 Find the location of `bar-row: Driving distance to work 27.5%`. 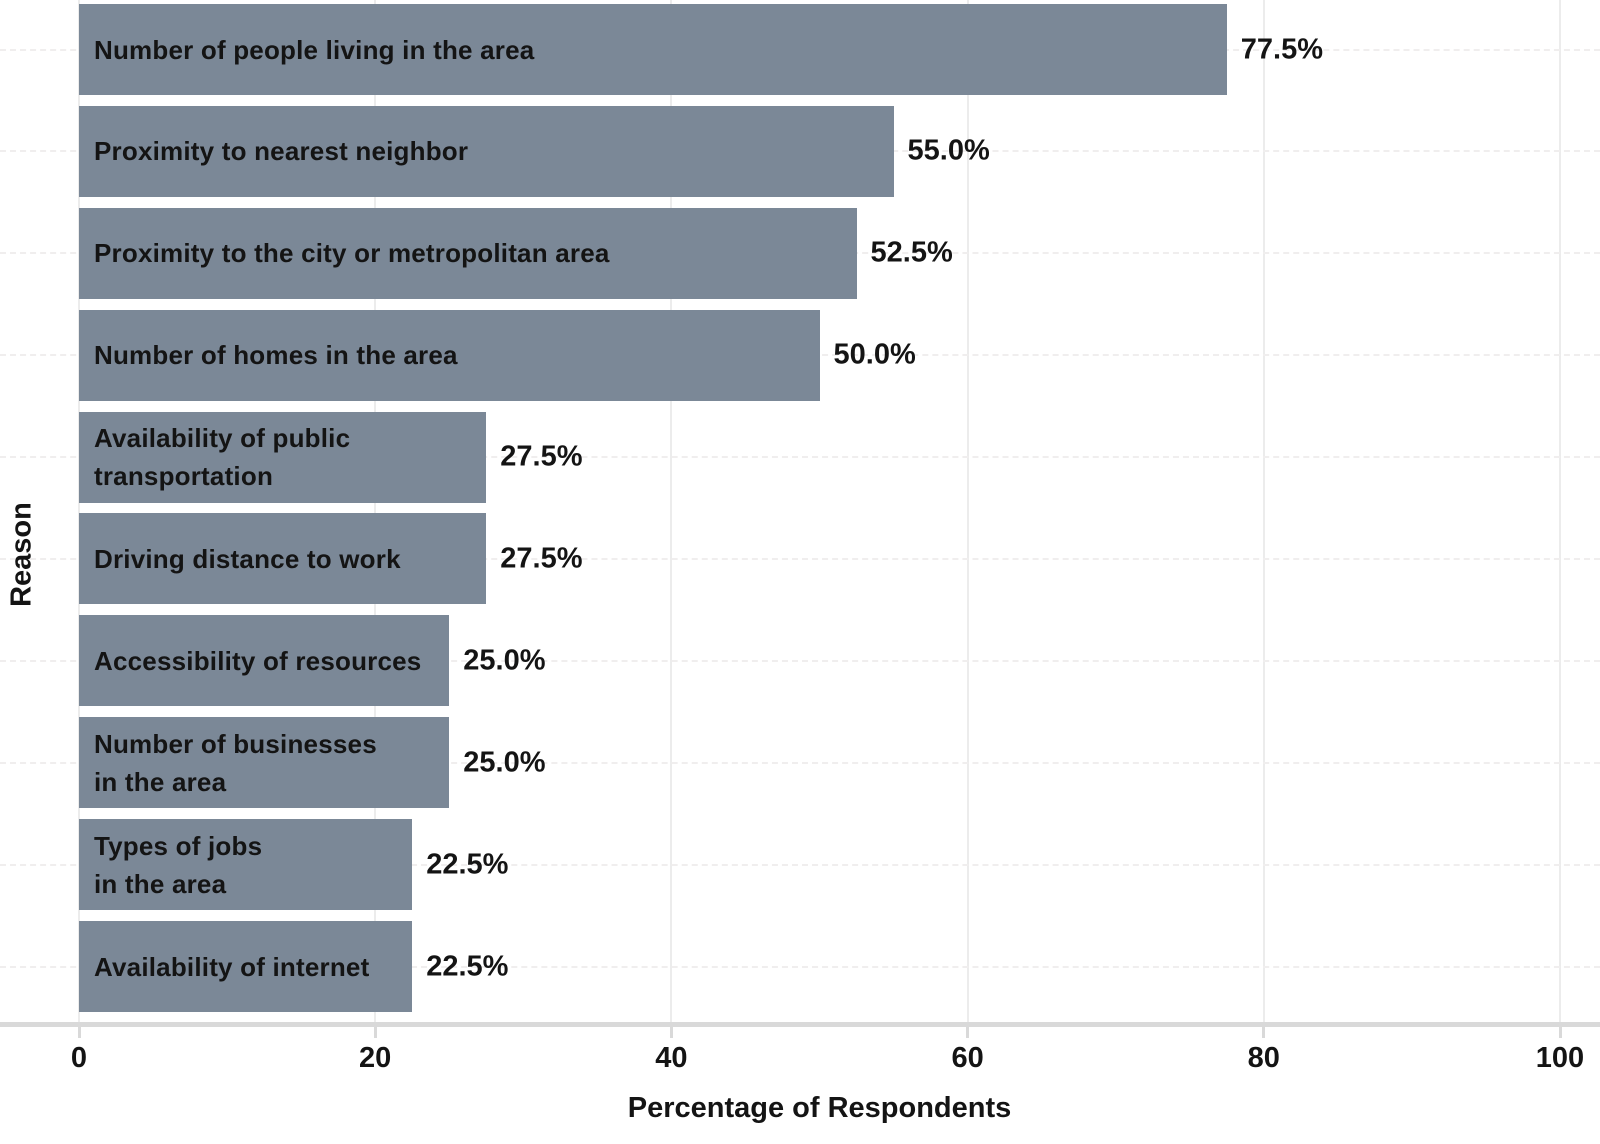

bar-row: Driving distance to work 27.5% is located at coordinates (800, 559).